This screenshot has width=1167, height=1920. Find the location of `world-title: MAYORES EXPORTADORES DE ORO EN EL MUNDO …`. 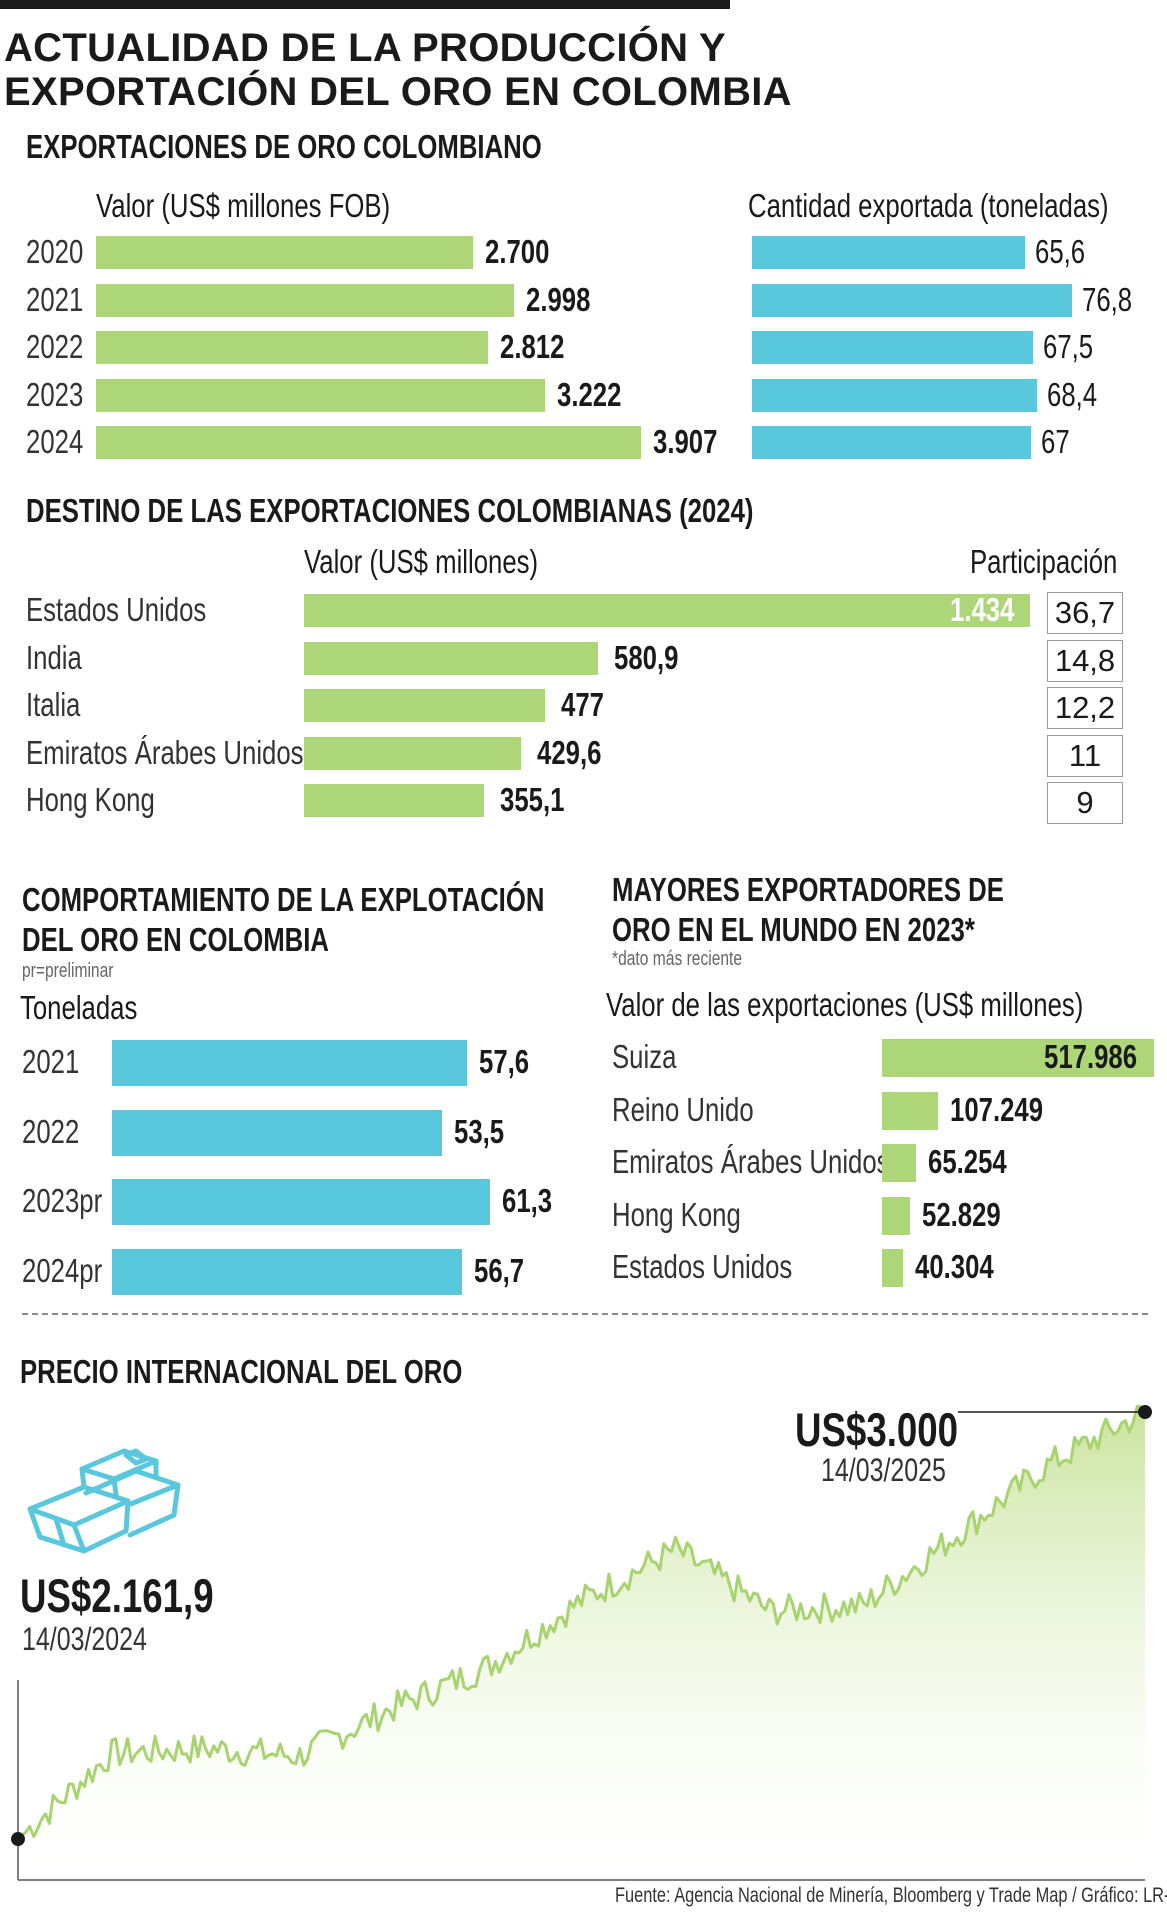

world-title: MAYORES EXPORTADORES DE ORO EN EL MUNDO … is located at coordinates (808, 910).